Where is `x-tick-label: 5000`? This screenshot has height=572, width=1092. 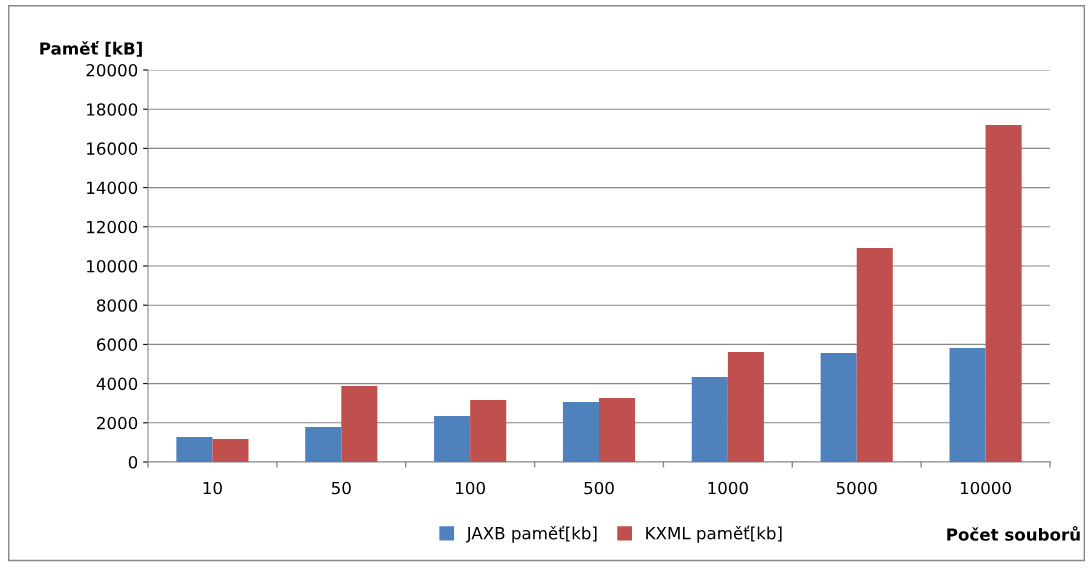
x-tick-label: 5000 is located at coordinates (856, 488).